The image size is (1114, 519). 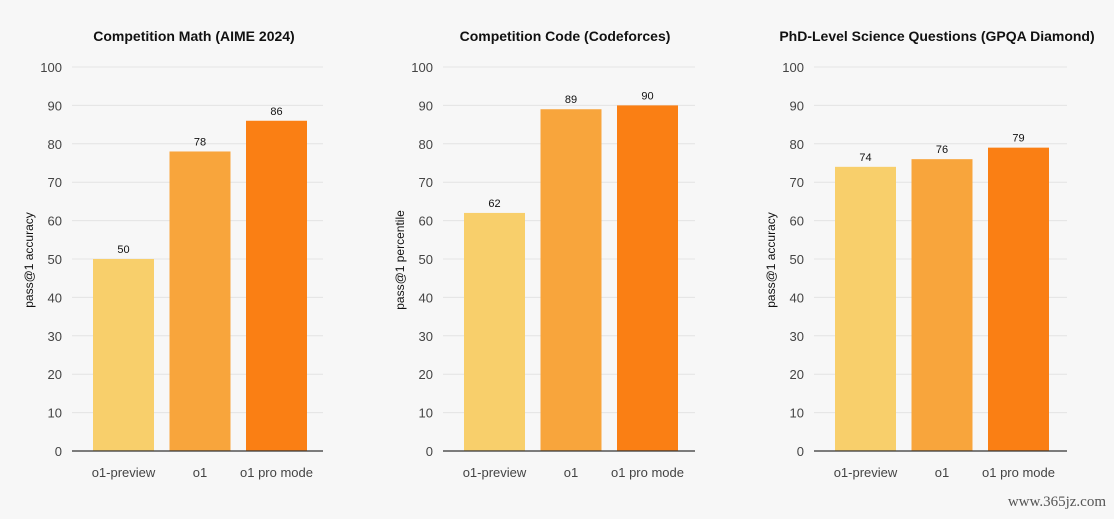 I want to click on data-label: 50, so click(x=123, y=250).